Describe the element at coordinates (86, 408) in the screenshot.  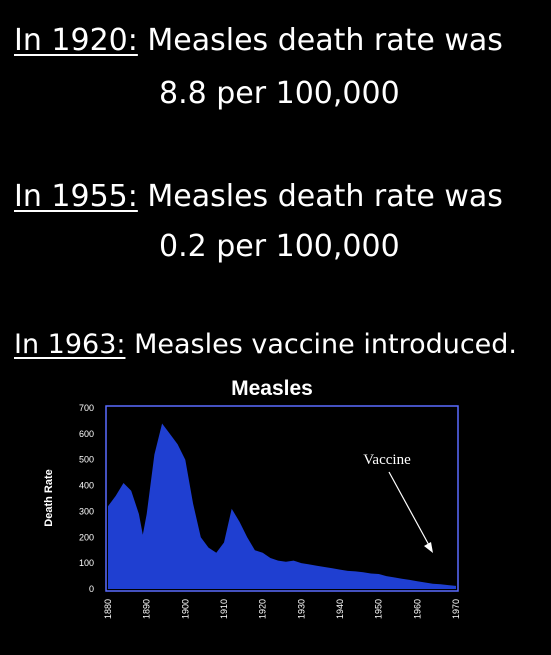
I see `y-tick-label: 700` at that location.